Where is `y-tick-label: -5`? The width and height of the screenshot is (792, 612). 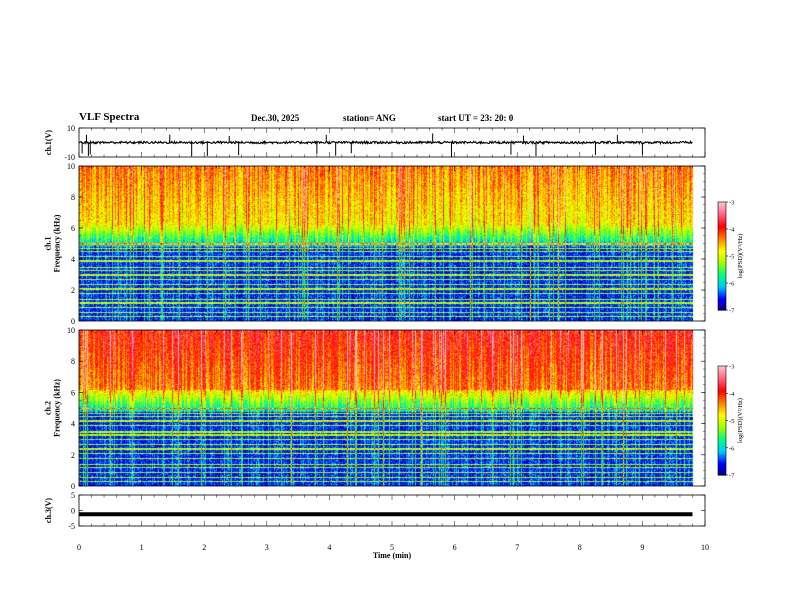 y-tick-label: -5 is located at coordinates (71, 526).